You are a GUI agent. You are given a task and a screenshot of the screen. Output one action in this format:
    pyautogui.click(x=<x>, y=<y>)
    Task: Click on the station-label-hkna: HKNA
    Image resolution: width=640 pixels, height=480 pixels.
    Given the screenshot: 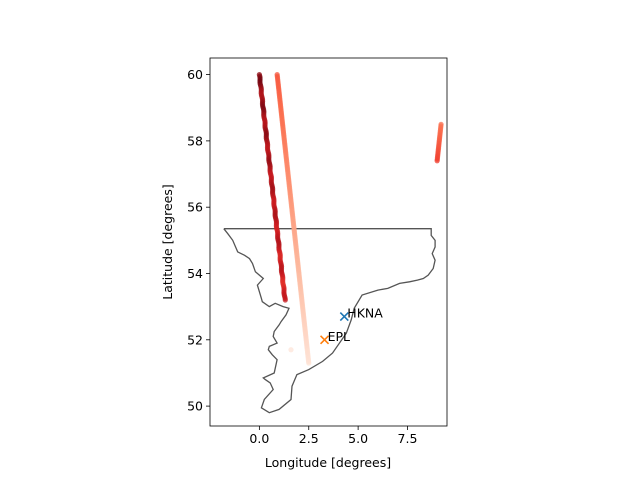 What is the action you would take?
    pyautogui.click(x=365, y=313)
    